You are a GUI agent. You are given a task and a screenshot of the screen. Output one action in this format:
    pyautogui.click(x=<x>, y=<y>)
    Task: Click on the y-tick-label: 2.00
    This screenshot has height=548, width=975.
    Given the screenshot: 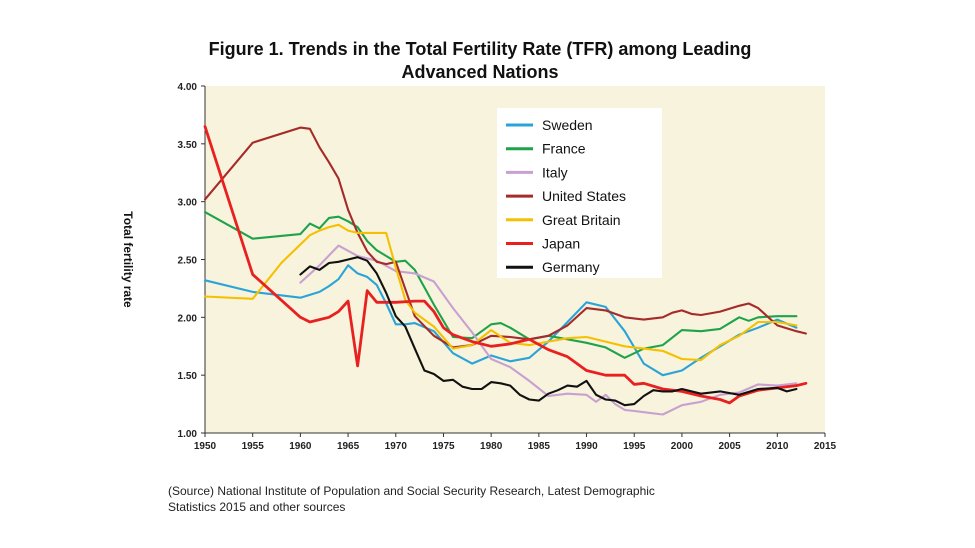 What is the action you would take?
    pyautogui.click(x=188, y=318)
    